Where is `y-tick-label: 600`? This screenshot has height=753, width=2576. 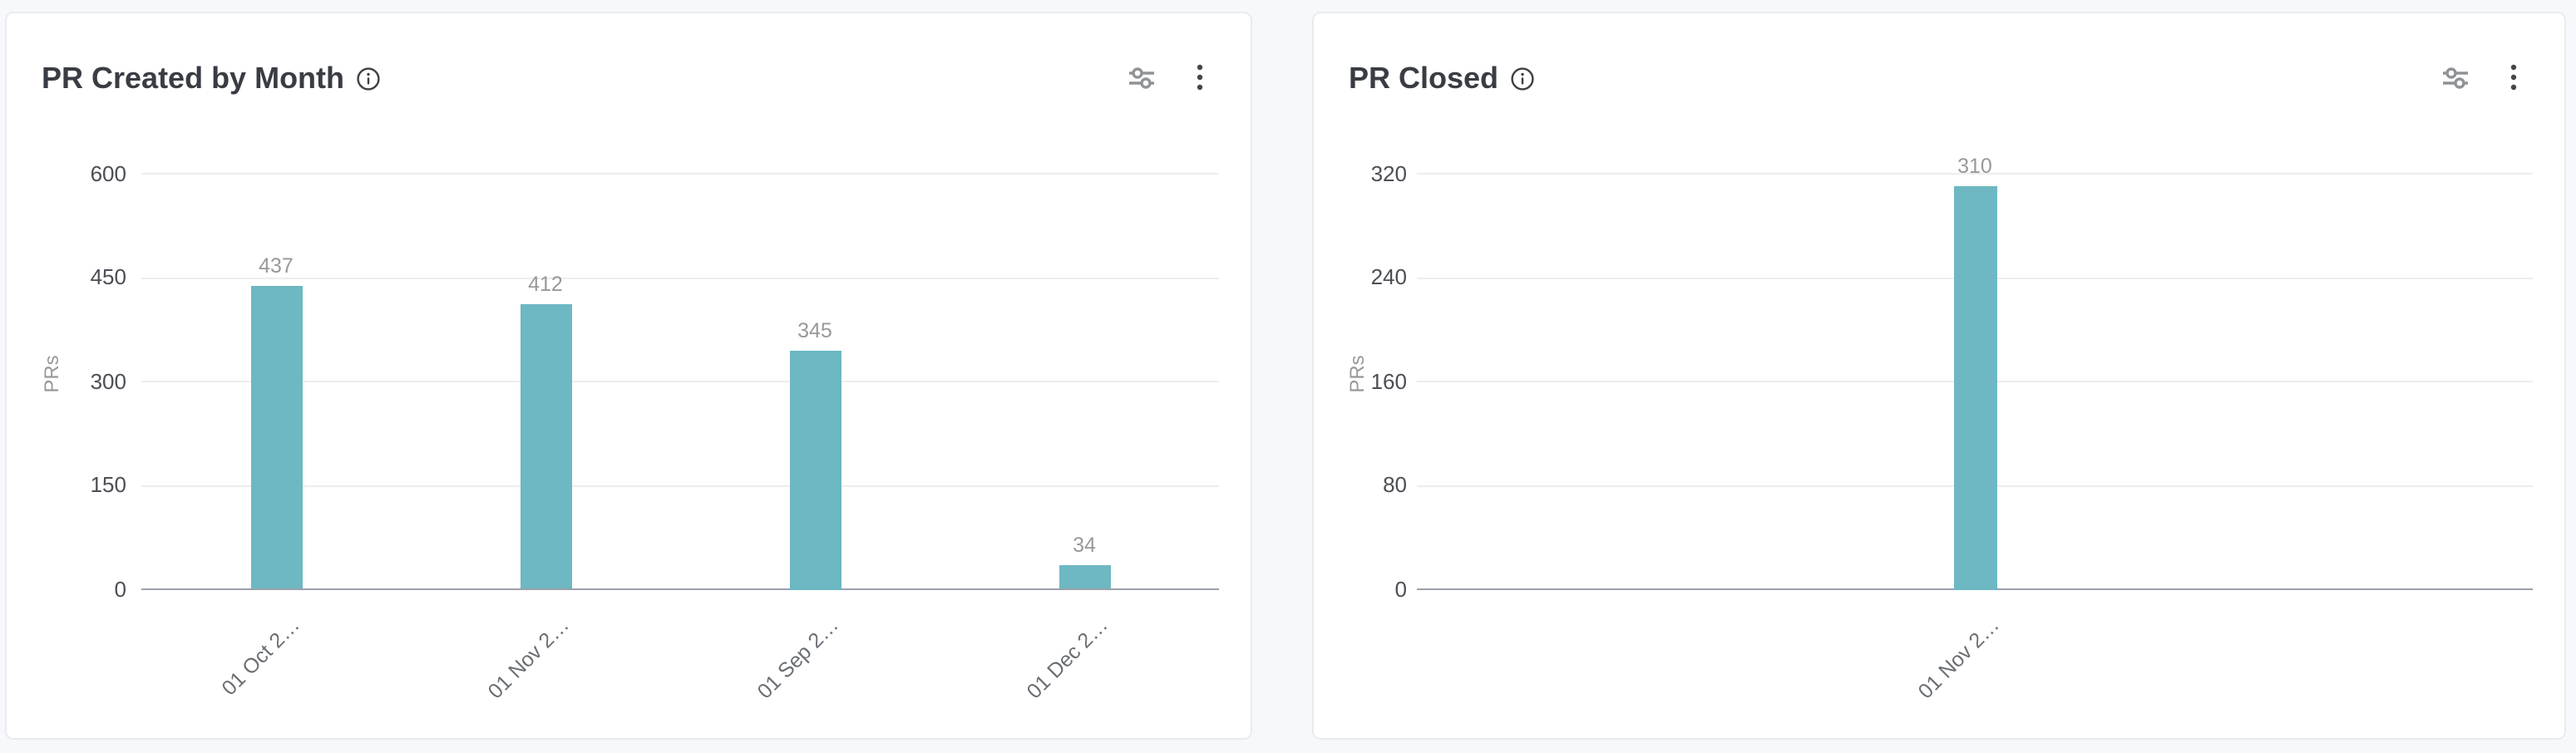
y-tick-label: 600 is located at coordinates (108, 172).